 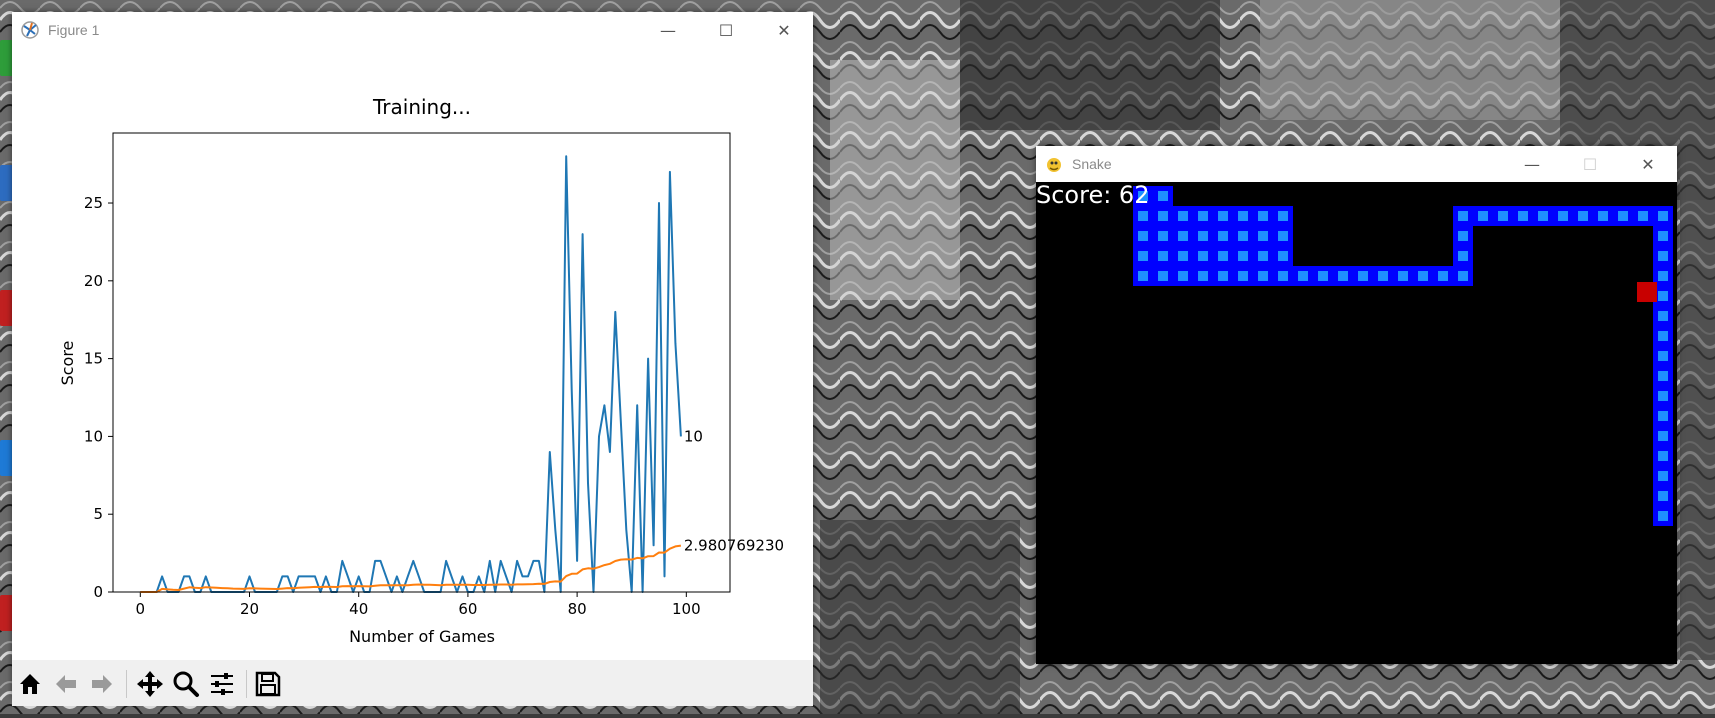 What do you see at coordinates (693, 436) in the screenshot?
I see `series-end-label: 10` at bounding box center [693, 436].